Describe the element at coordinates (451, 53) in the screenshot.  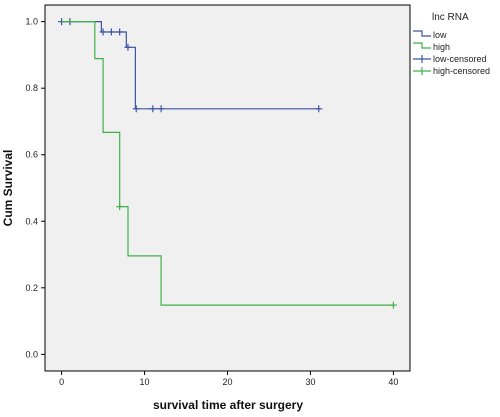
I see `legend-items: low high low-censored high-censored` at that location.